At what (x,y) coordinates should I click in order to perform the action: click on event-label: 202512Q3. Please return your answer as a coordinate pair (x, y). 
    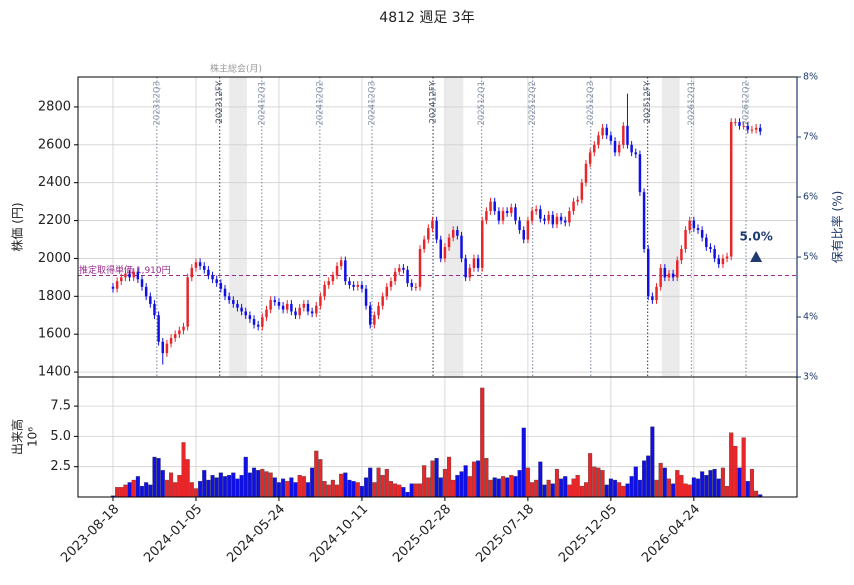
    Looking at the image, I should click on (591, 103).